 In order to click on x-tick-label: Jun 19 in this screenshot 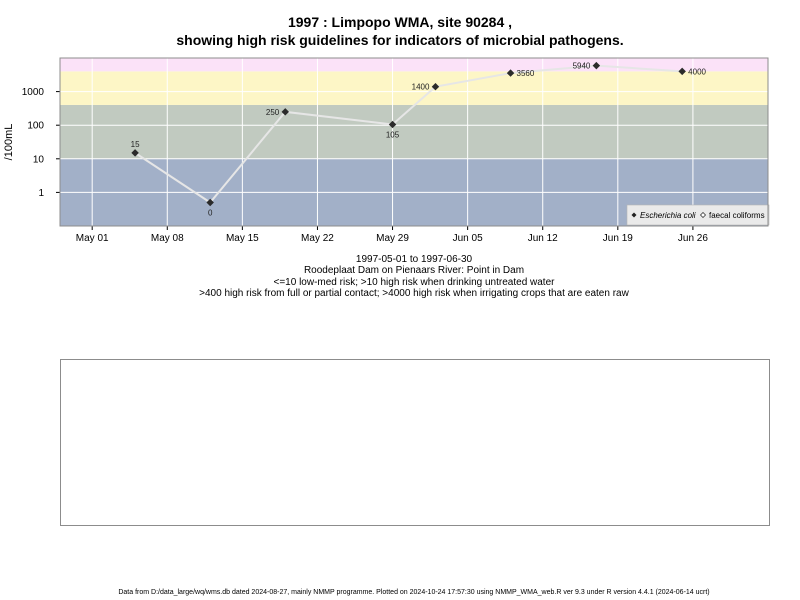, I will do `click(618, 238)`.